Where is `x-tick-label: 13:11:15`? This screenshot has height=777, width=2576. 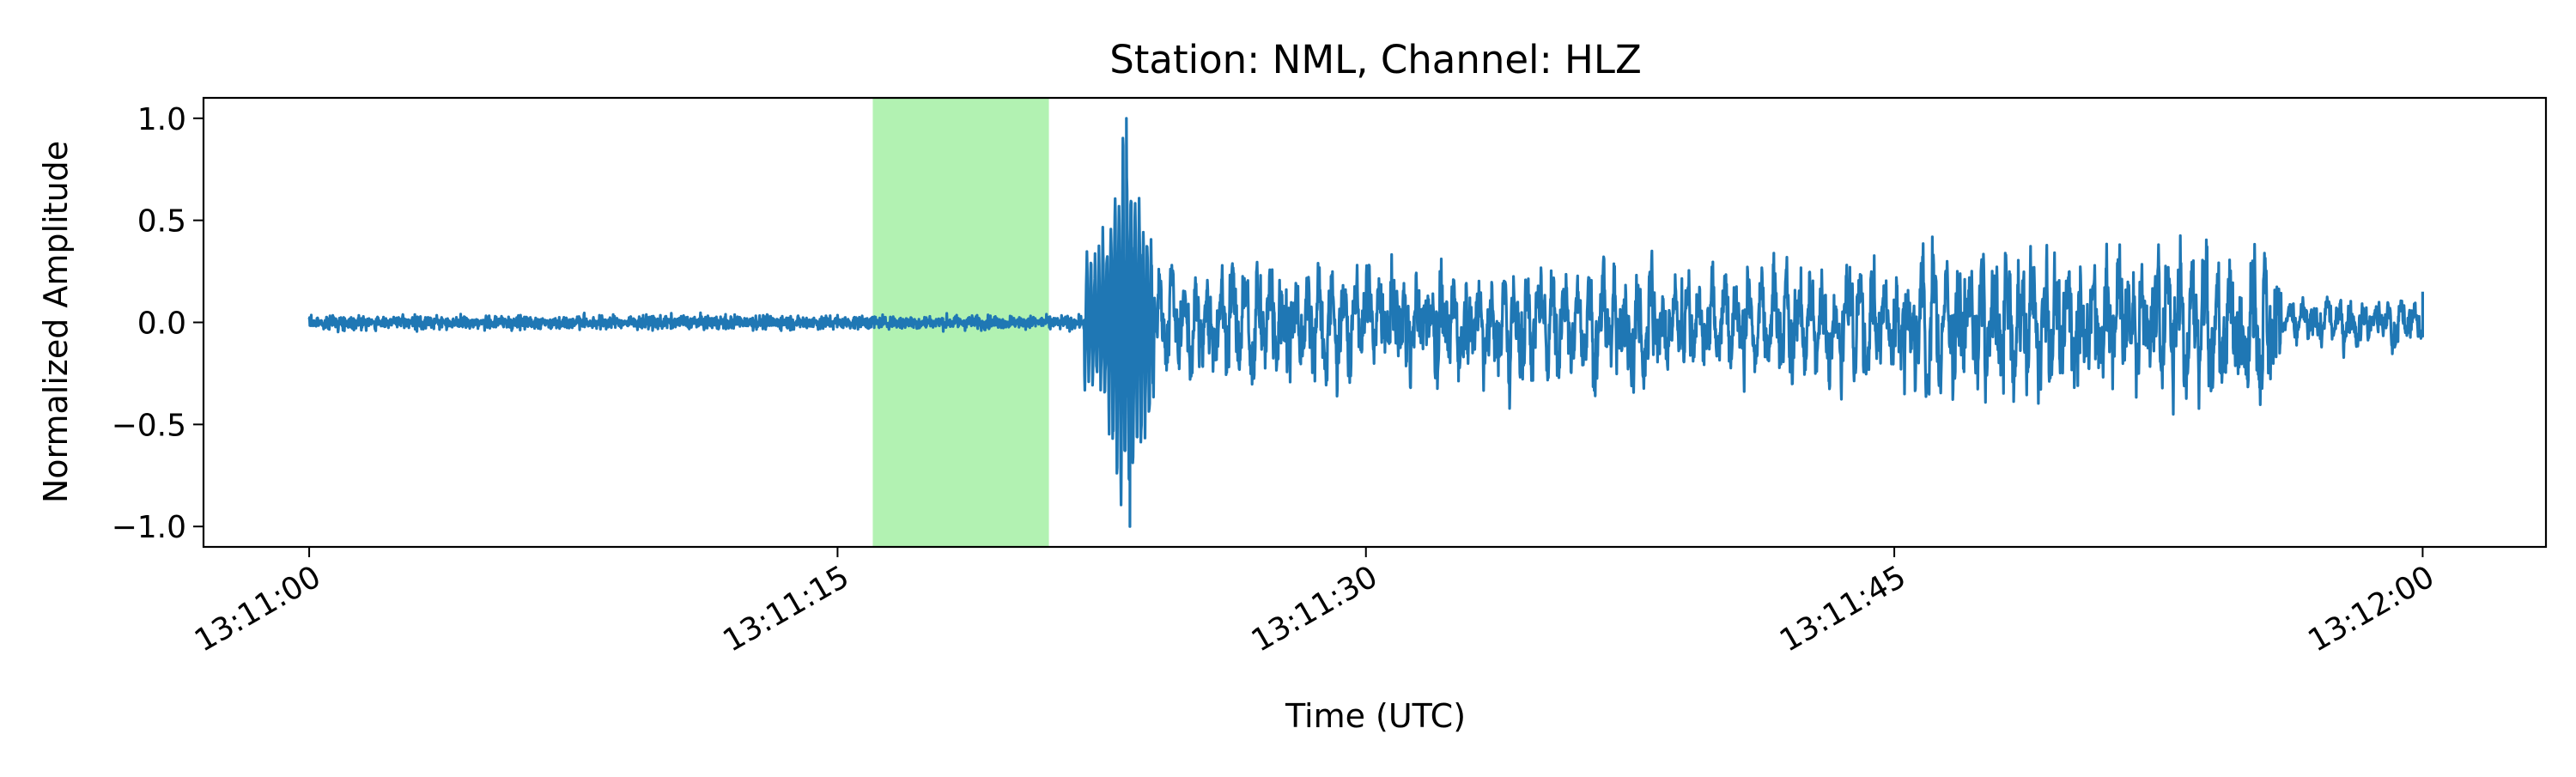 x-tick-label: 13:11:15 is located at coordinates (786, 609).